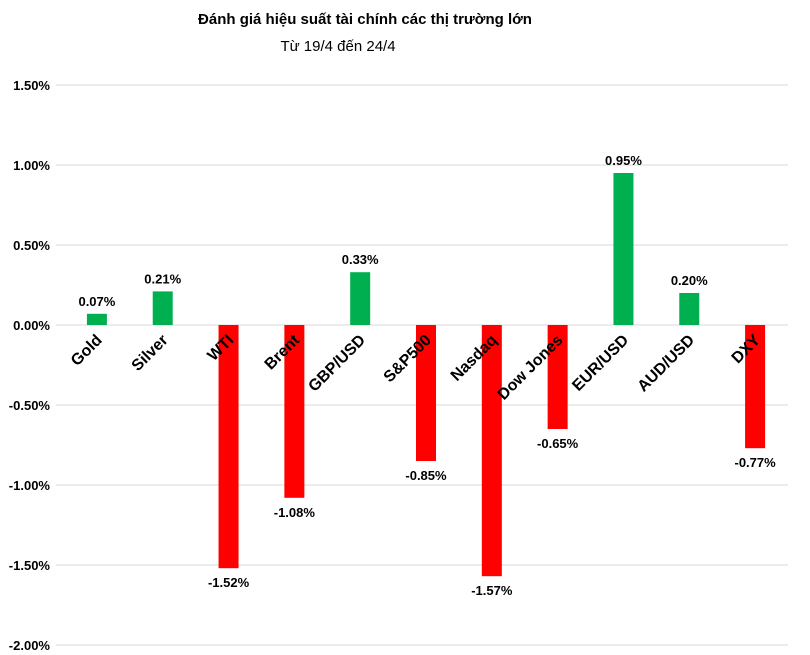 The image size is (810, 655). Describe the element at coordinates (755, 462) in the screenshot. I see `data-label: -0.77%` at that location.